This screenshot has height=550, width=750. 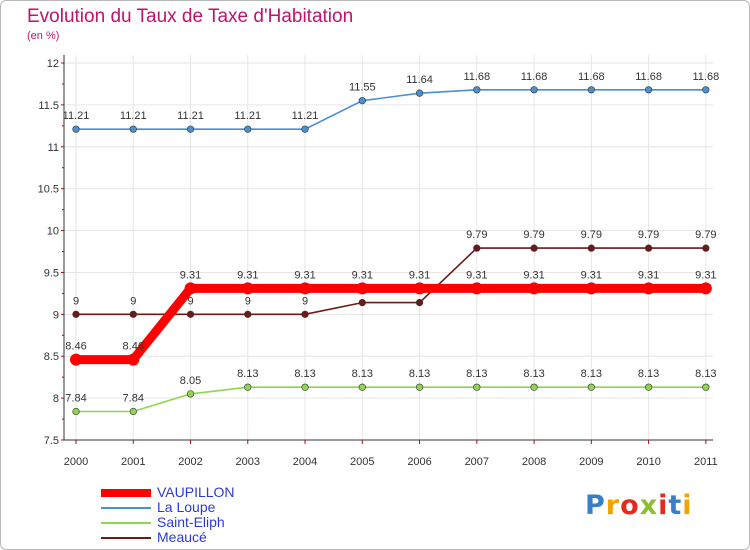 What do you see at coordinates (362, 462) in the screenshot?
I see `x-tick-label: 2005` at bounding box center [362, 462].